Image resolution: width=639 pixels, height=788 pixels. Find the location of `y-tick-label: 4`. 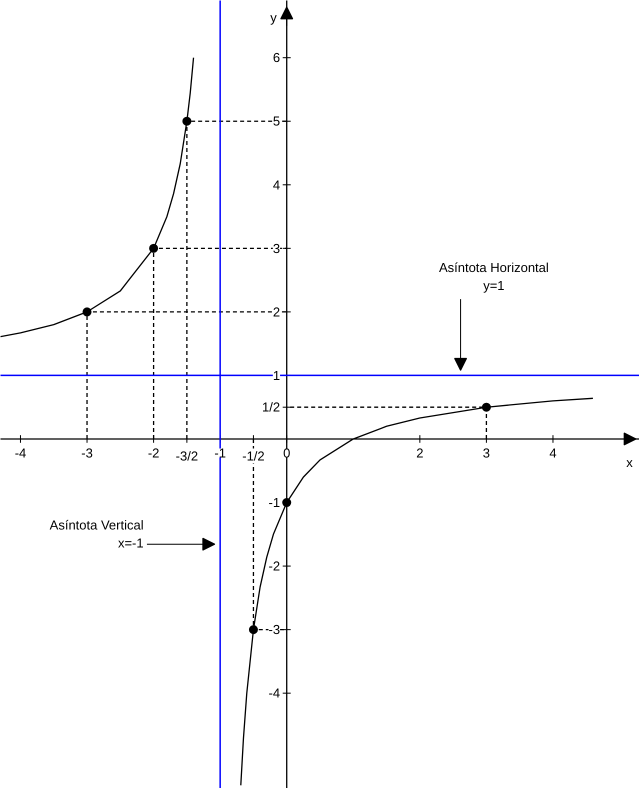

y-tick-label: 4 is located at coordinates (276, 184).